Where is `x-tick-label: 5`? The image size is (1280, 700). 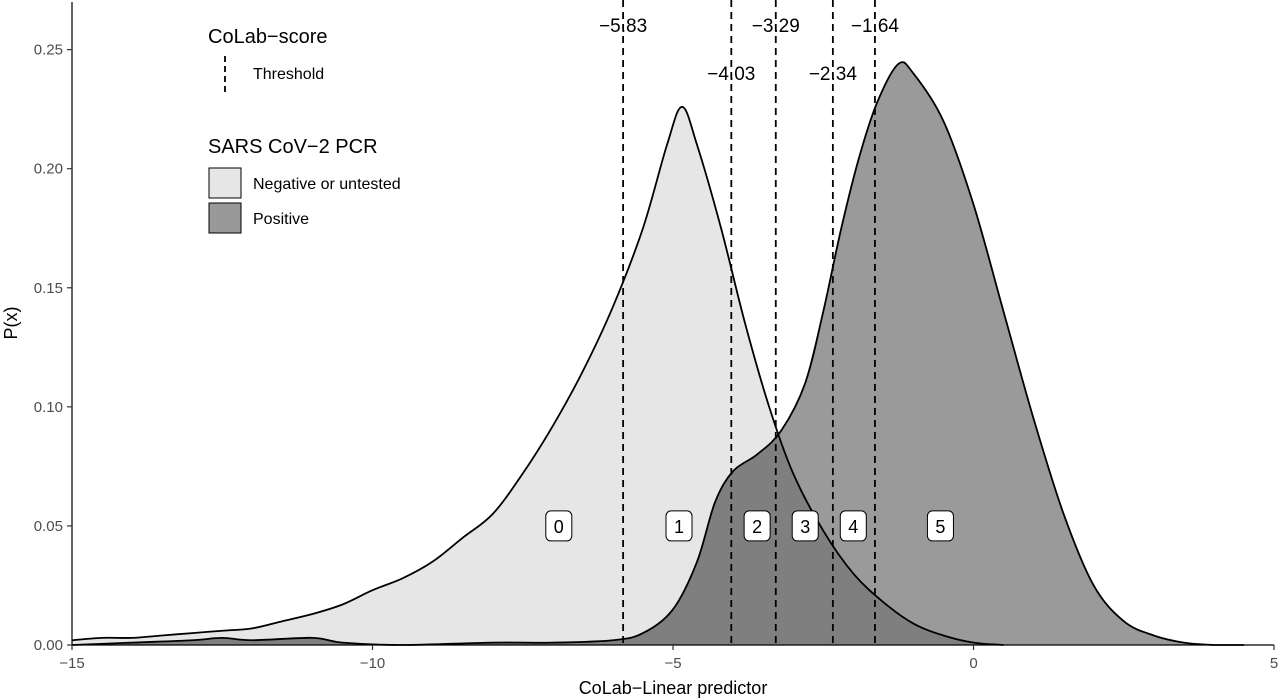
x-tick-label: 5 is located at coordinates (1274, 663).